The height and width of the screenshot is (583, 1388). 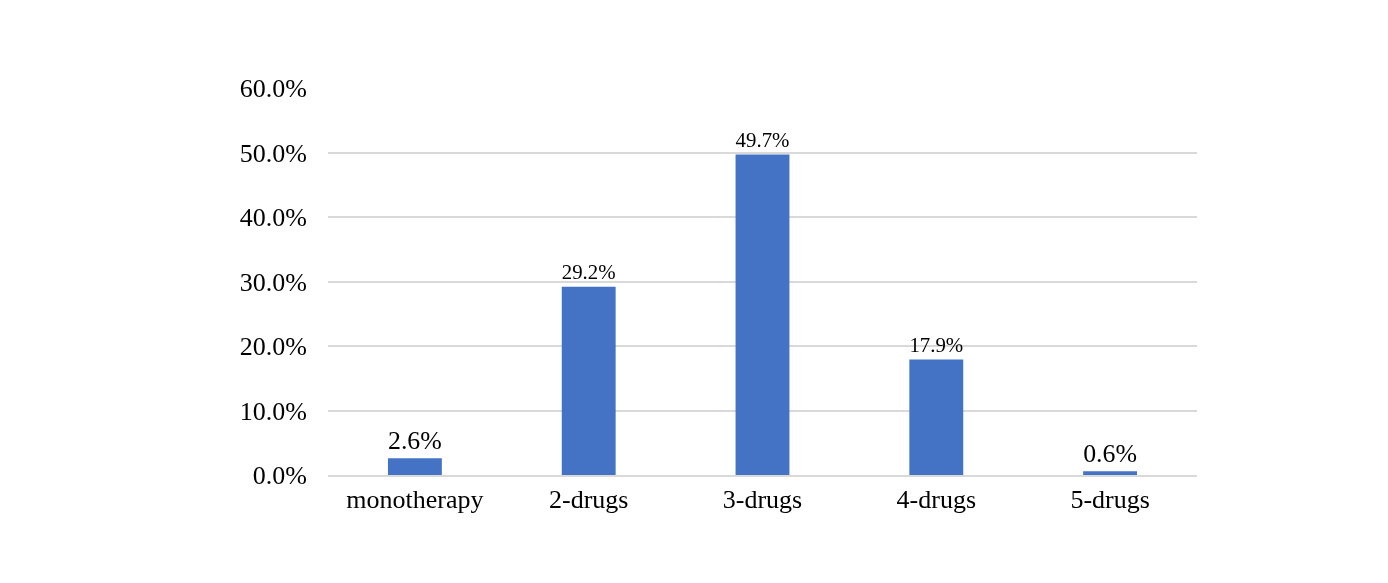 I want to click on x-tick-label: 3-drugs, so click(x=762, y=499).